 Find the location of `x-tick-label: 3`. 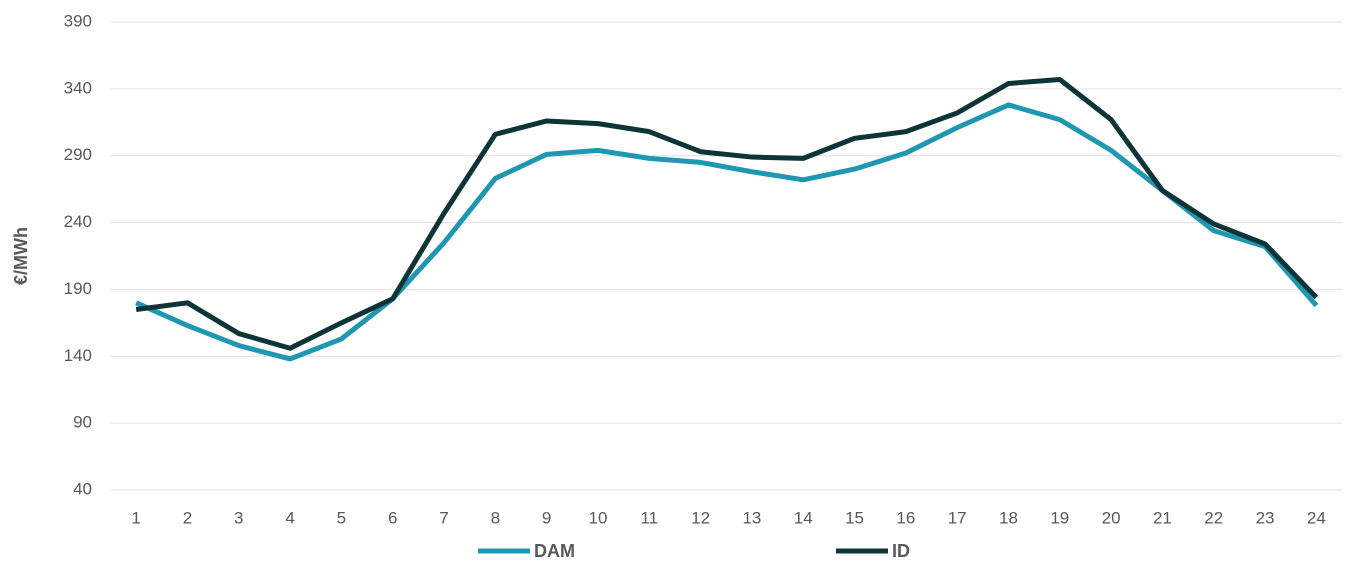

x-tick-label: 3 is located at coordinates (238, 517).